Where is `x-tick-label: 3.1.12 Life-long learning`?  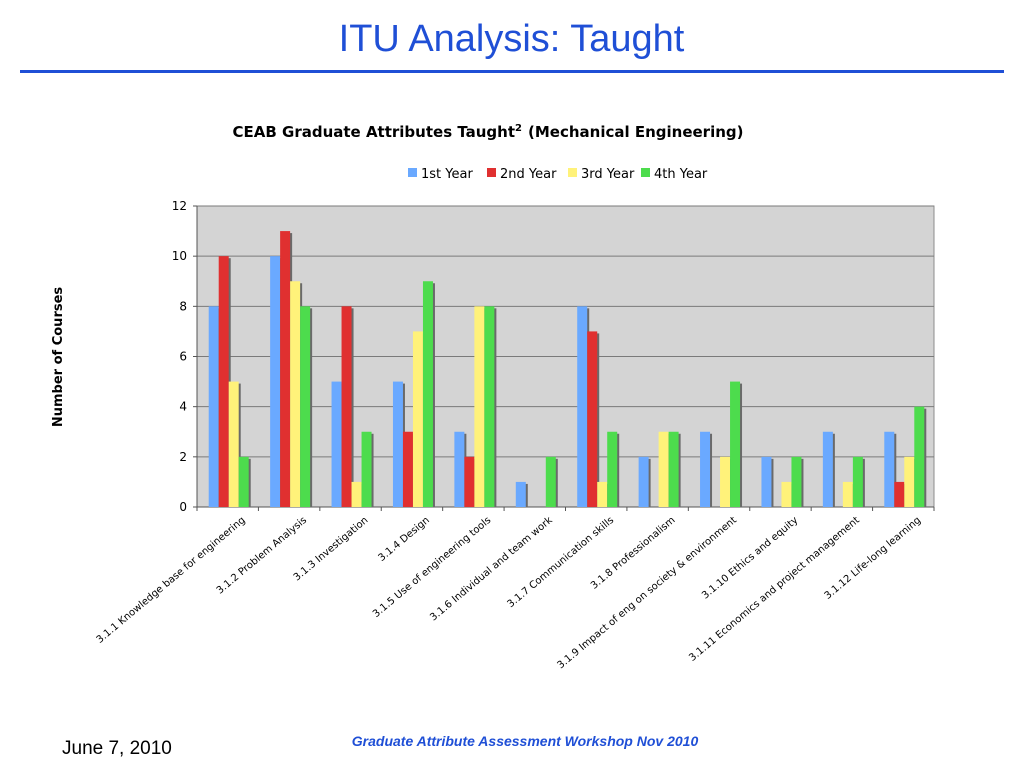
x-tick-label: 3.1.12 Life-long learning is located at coordinates (873, 558).